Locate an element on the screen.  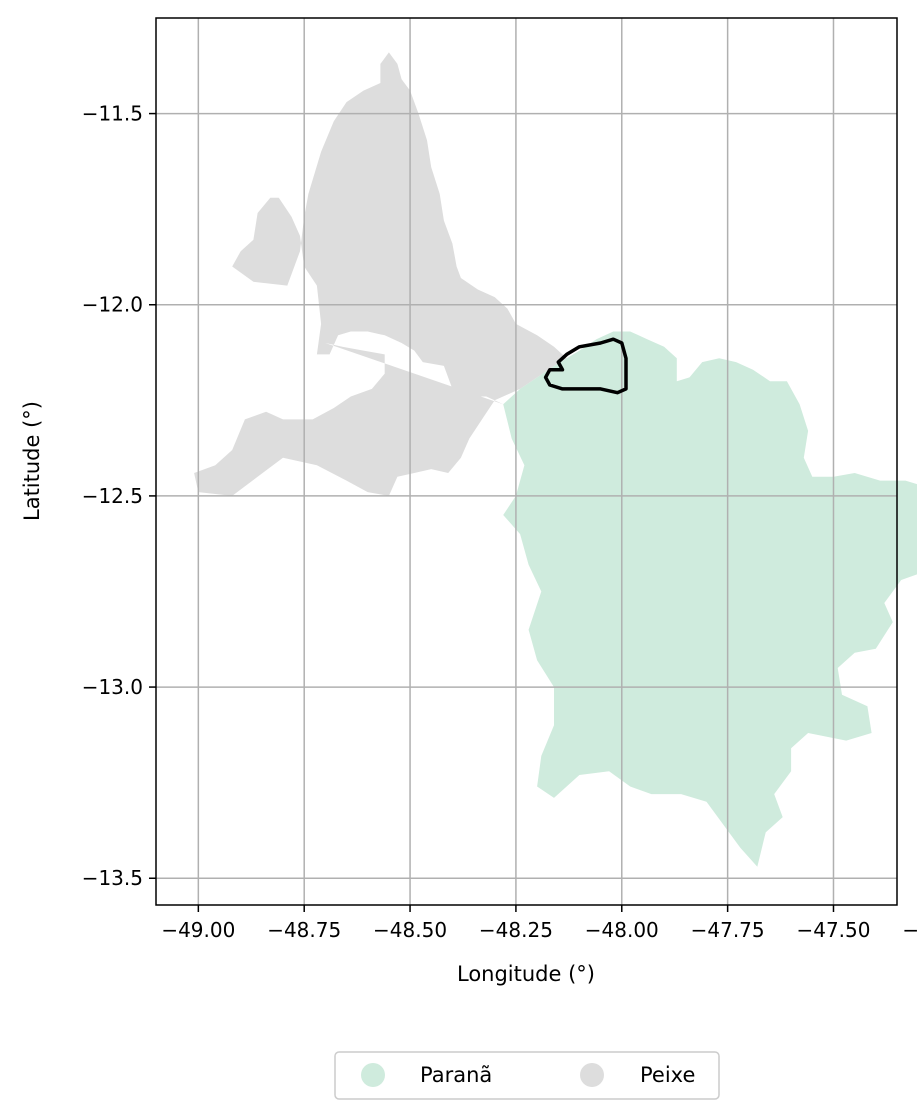
y-tick-label: −13.5 is located at coordinates (112, 878).